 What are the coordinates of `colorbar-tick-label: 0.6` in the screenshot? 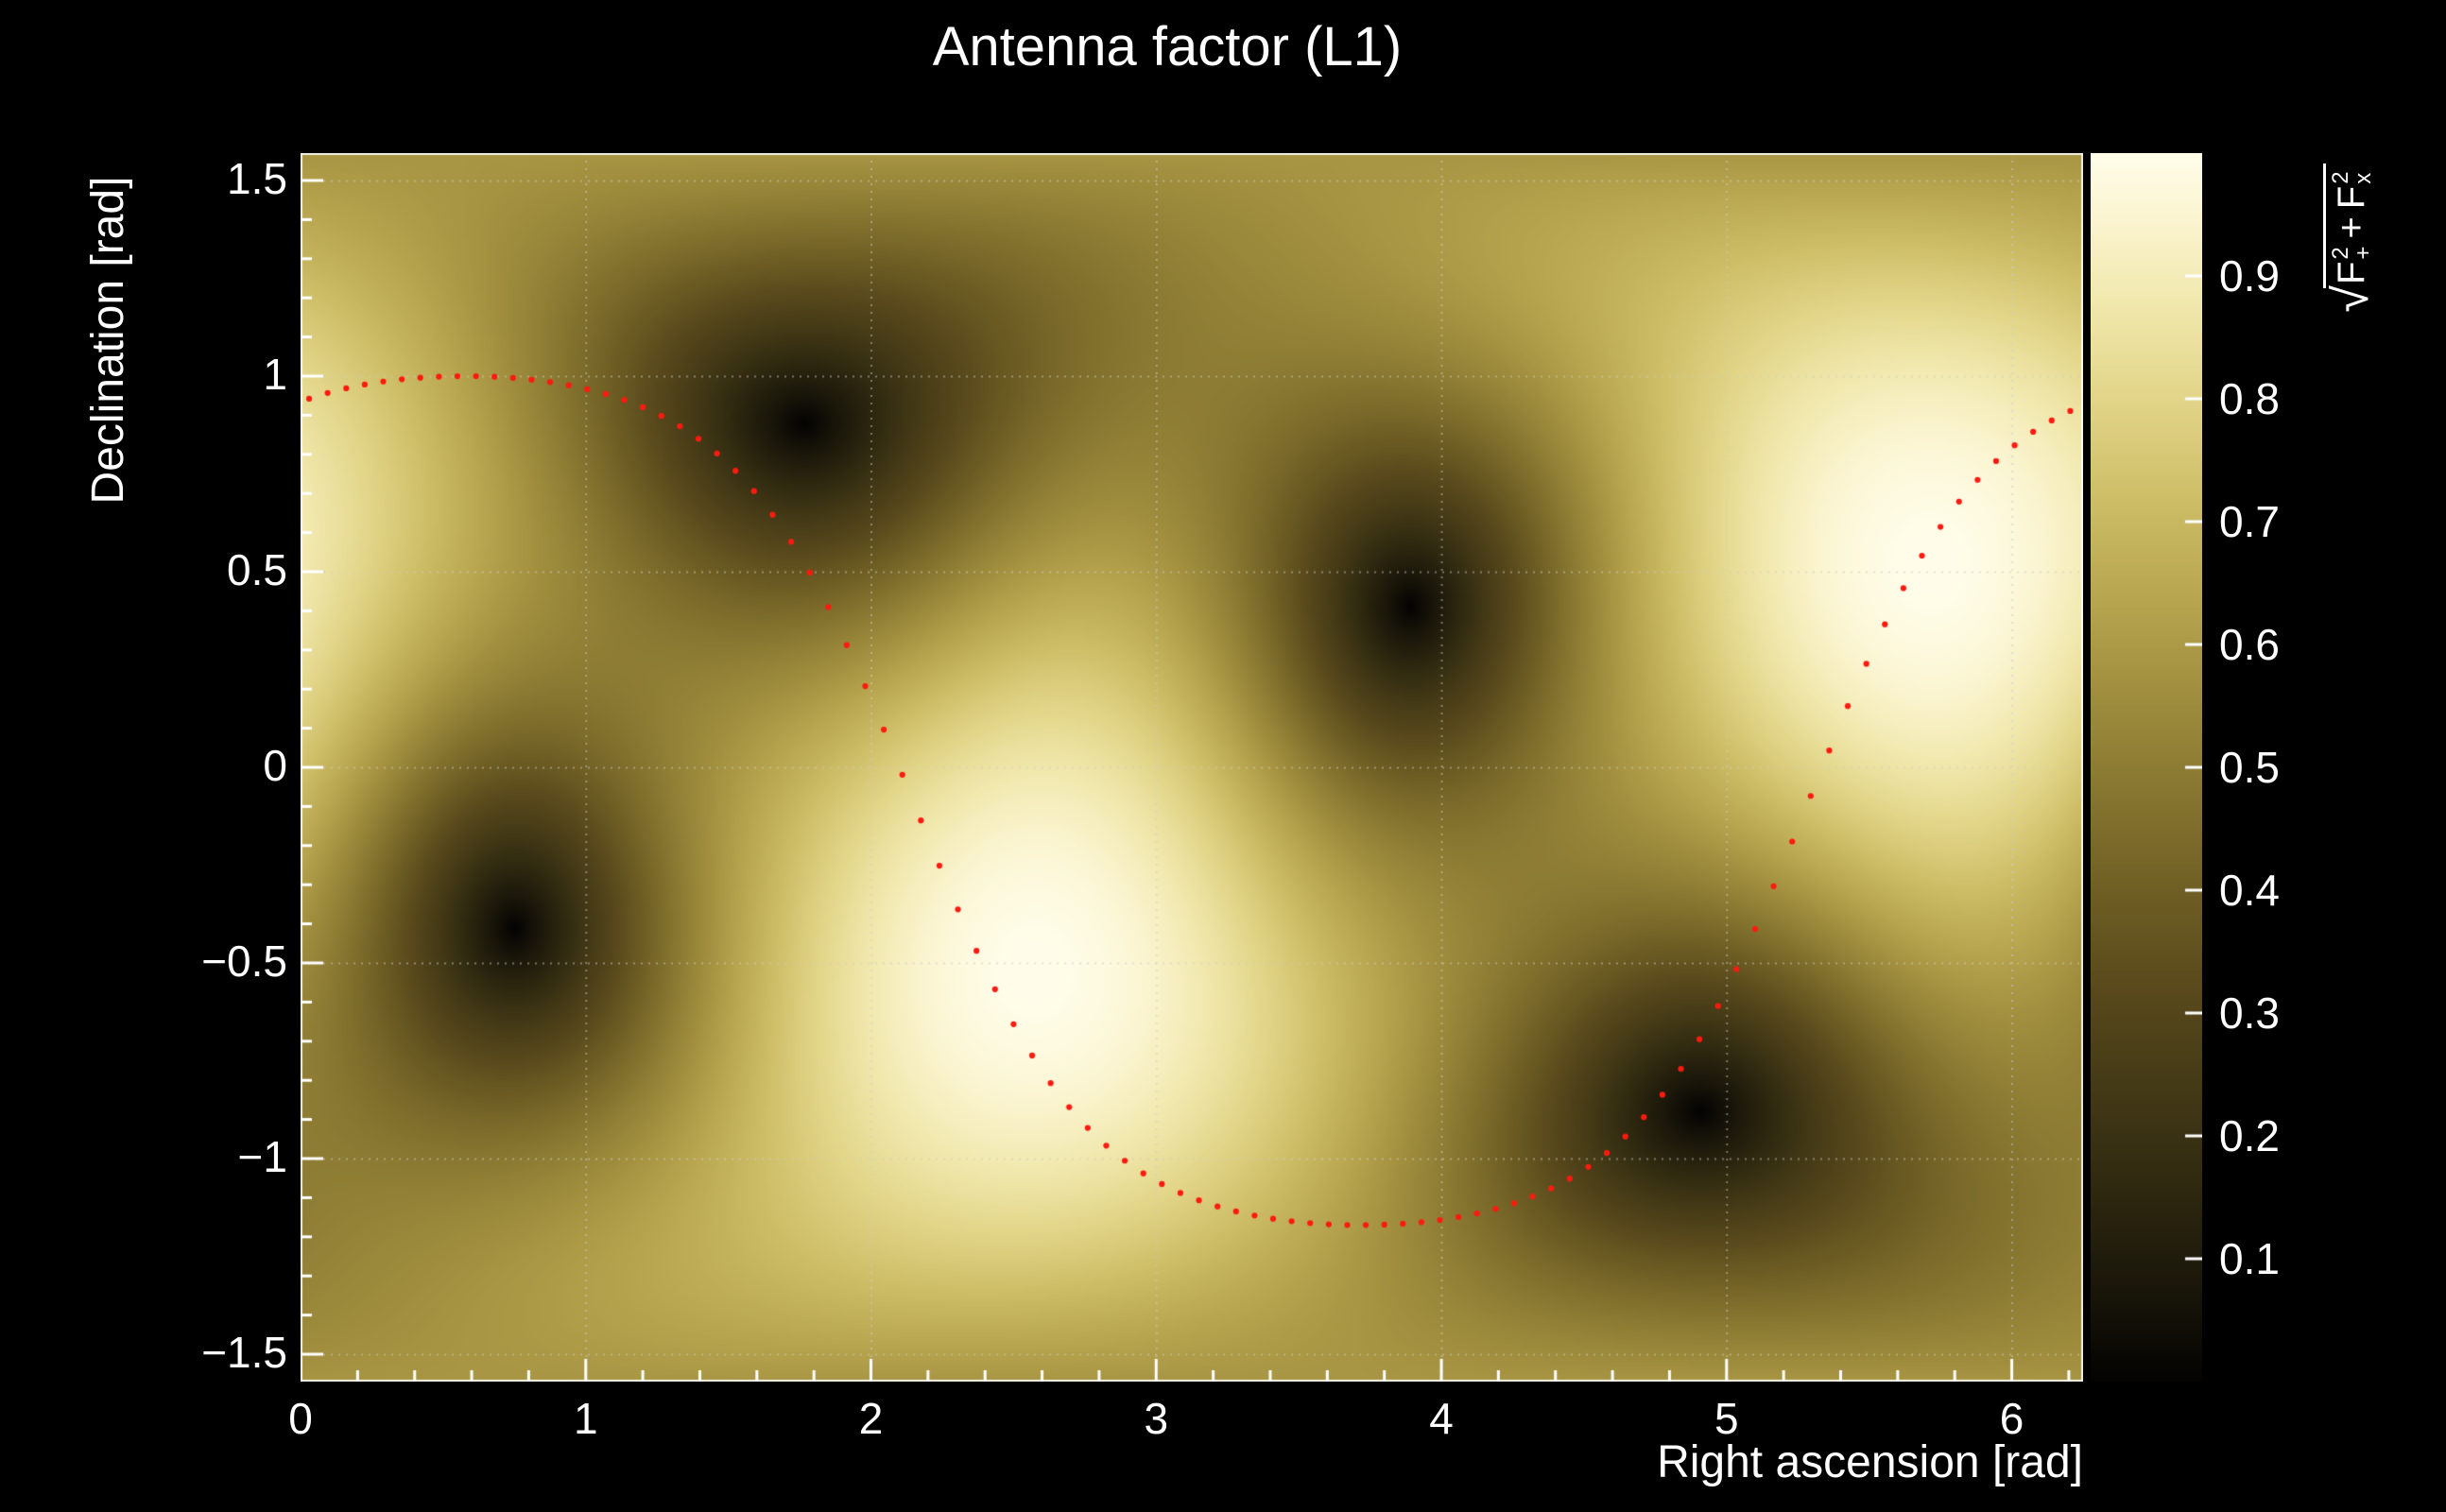 It's located at (2249, 644).